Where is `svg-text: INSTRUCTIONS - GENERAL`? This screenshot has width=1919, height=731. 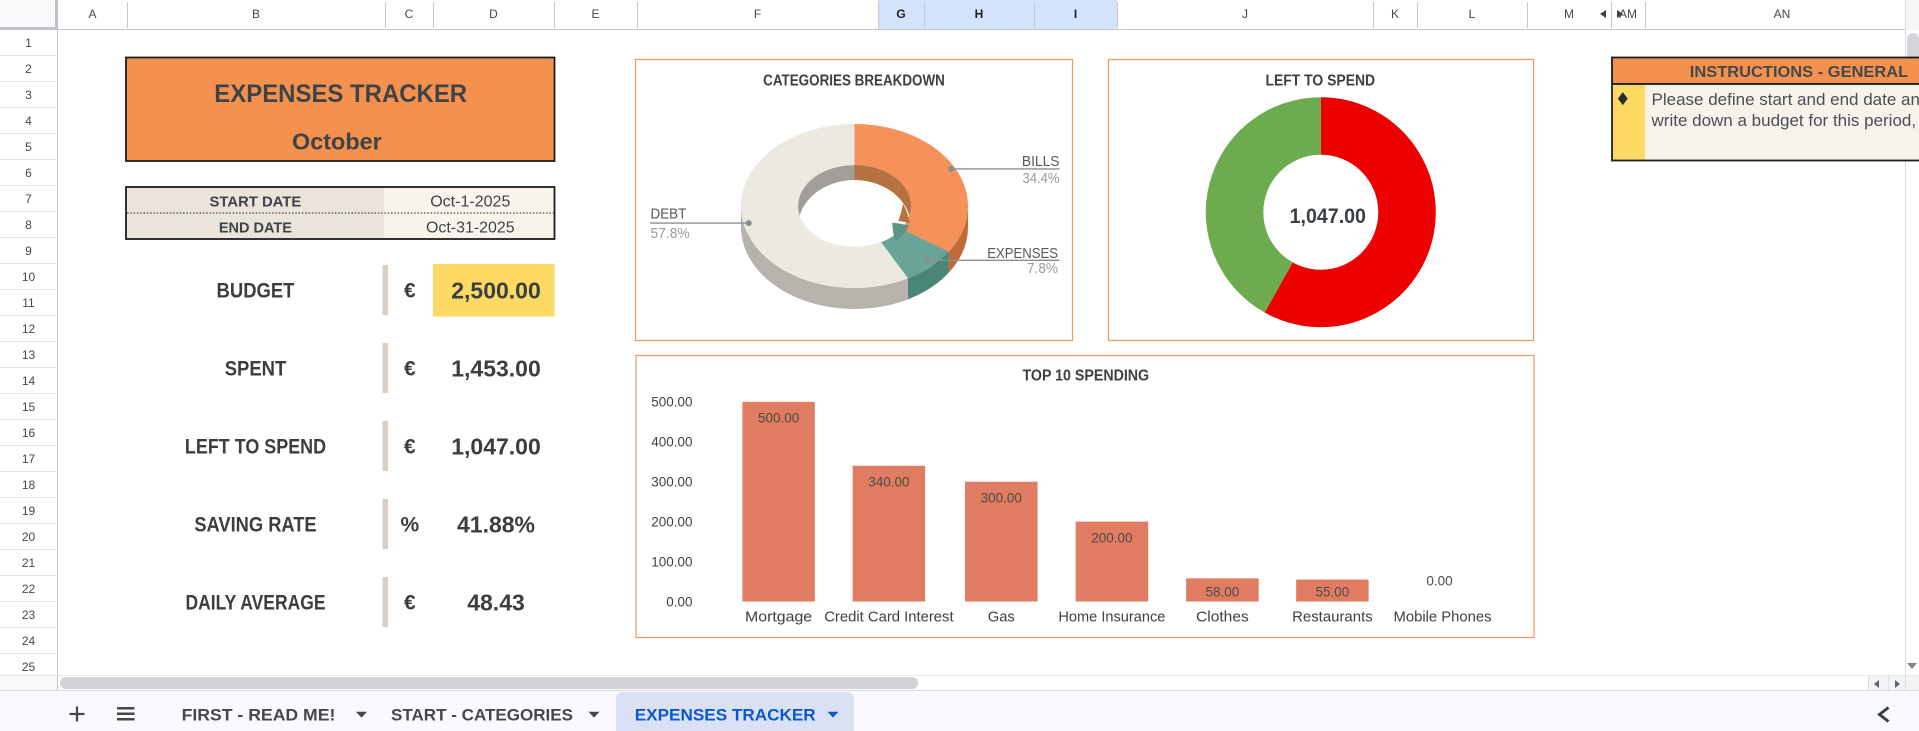
svg-text: INSTRUCTIONS - GENERAL is located at coordinates (1799, 72).